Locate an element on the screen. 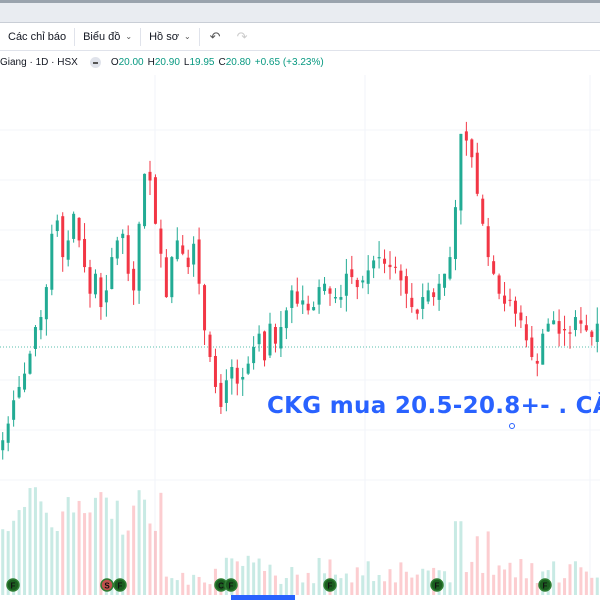 The width and height of the screenshot is (600, 600). event-marker-label: C is located at coordinates (221, 586).